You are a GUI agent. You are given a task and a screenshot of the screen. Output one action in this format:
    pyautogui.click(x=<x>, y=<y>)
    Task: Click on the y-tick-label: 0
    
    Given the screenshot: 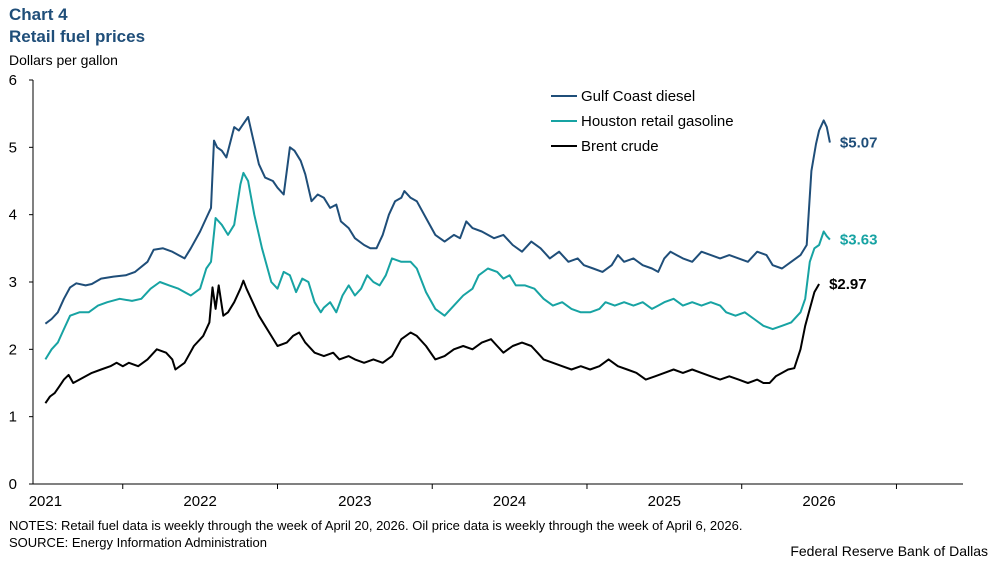 What is the action you would take?
    pyautogui.click(x=13, y=484)
    